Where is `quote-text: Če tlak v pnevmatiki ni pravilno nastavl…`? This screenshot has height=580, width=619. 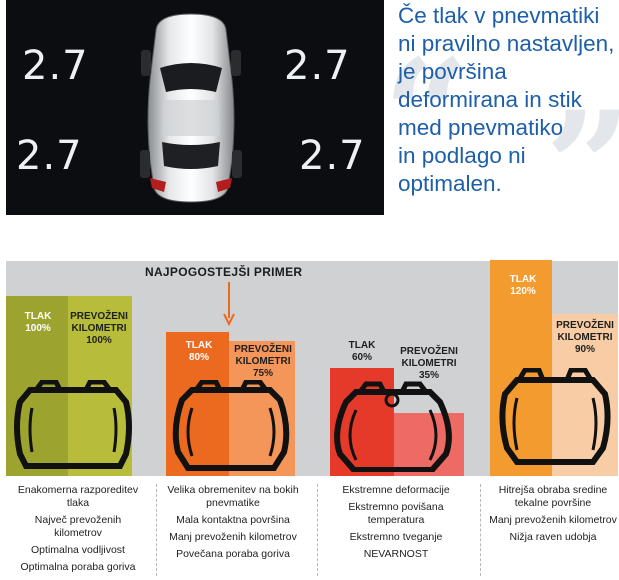
quote-text: Če tlak v pnevmatiki ni pravilno nastavl… is located at coordinates (508, 100).